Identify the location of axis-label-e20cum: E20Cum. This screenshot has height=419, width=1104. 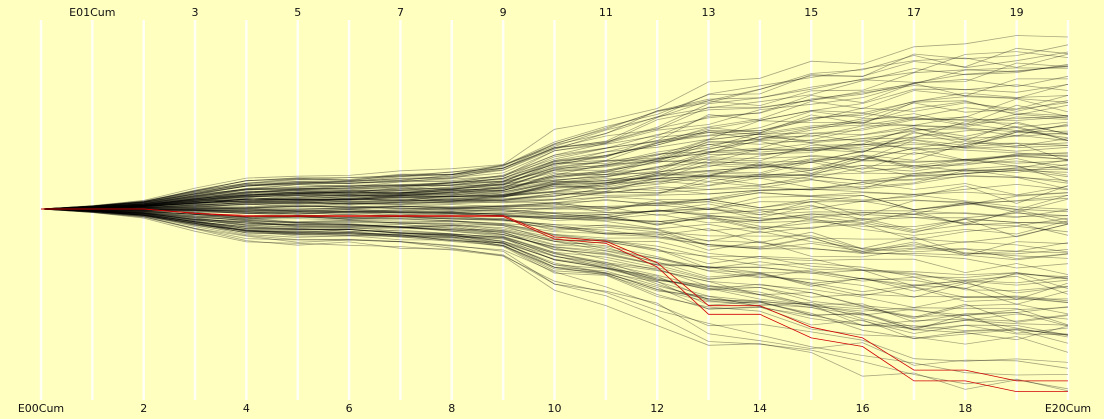
(1068, 408).